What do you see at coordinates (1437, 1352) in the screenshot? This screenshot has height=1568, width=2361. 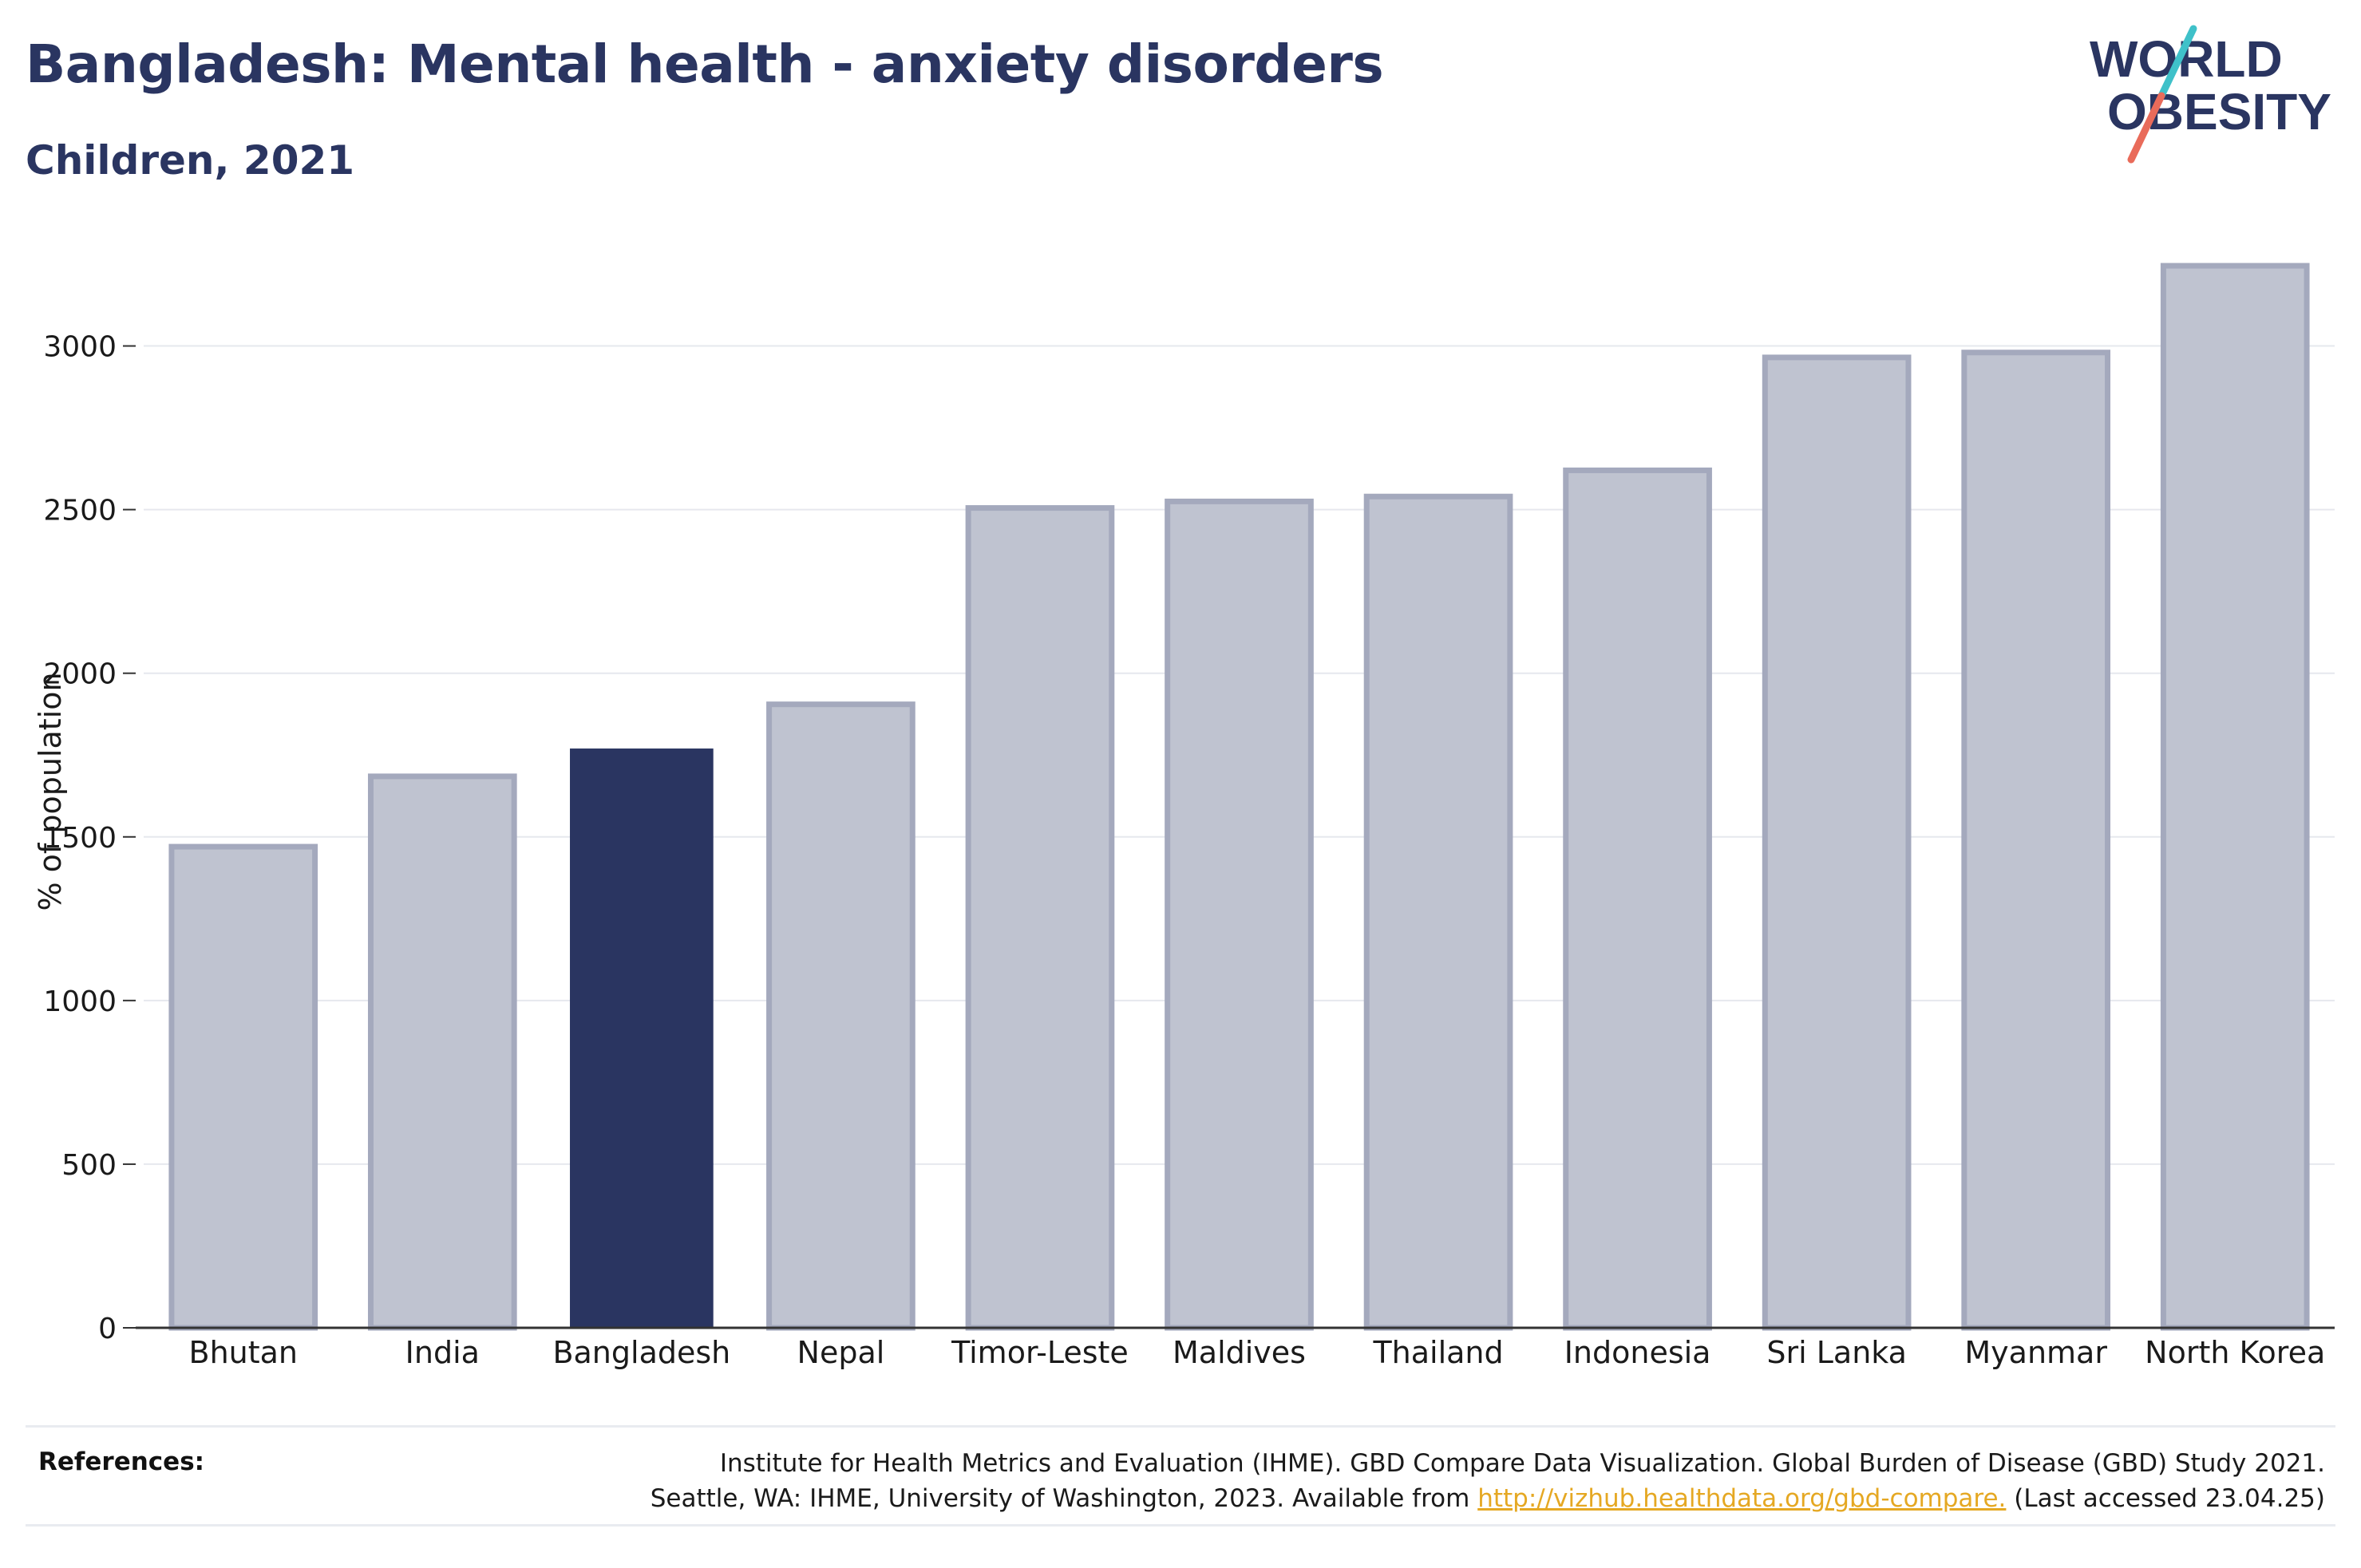 I see `x-tick-label: Thailand` at bounding box center [1437, 1352].